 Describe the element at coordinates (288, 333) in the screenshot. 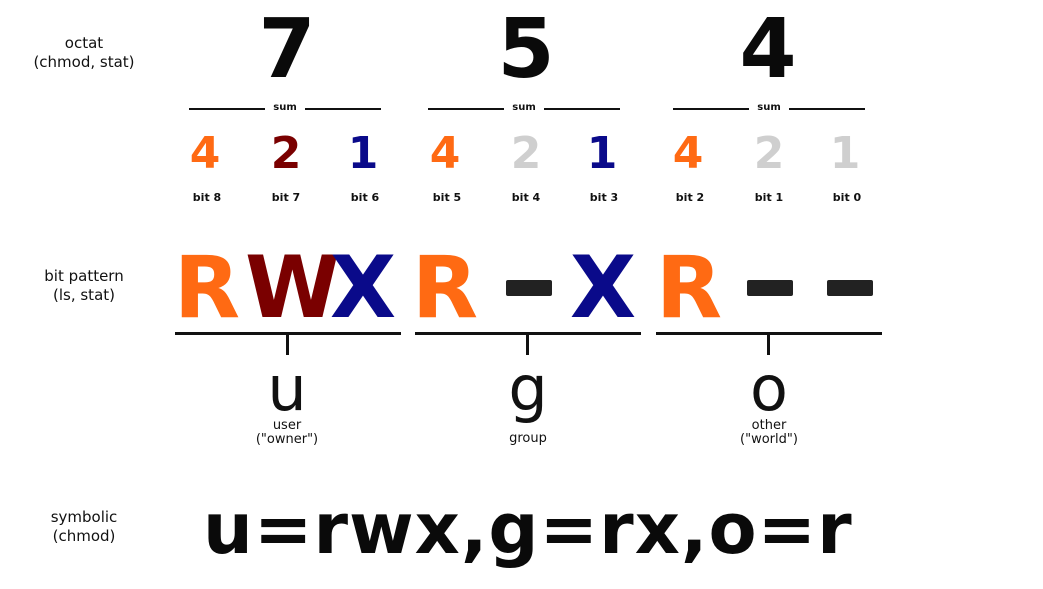

I see `group-line-user` at that location.